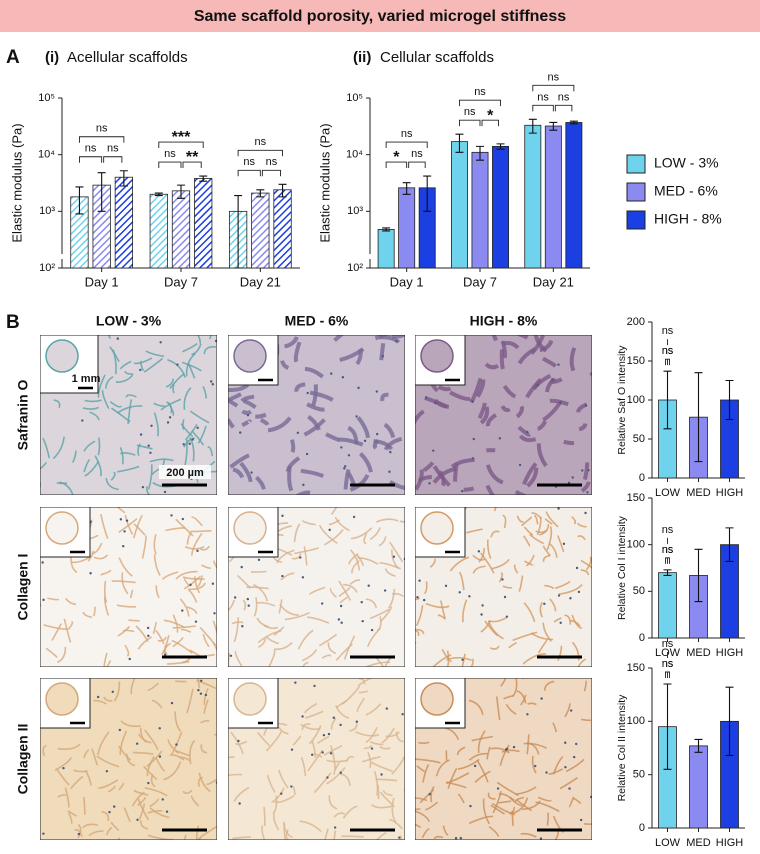 This screenshot has height=854, width=760. I want to click on legend-swatch, so click(636, 164).